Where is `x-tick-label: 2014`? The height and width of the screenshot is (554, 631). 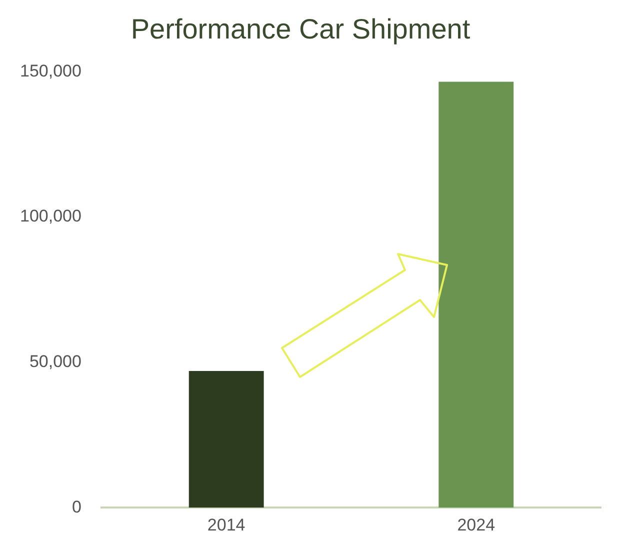
x-tick-label: 2014 is located at coordinates (226, 524).